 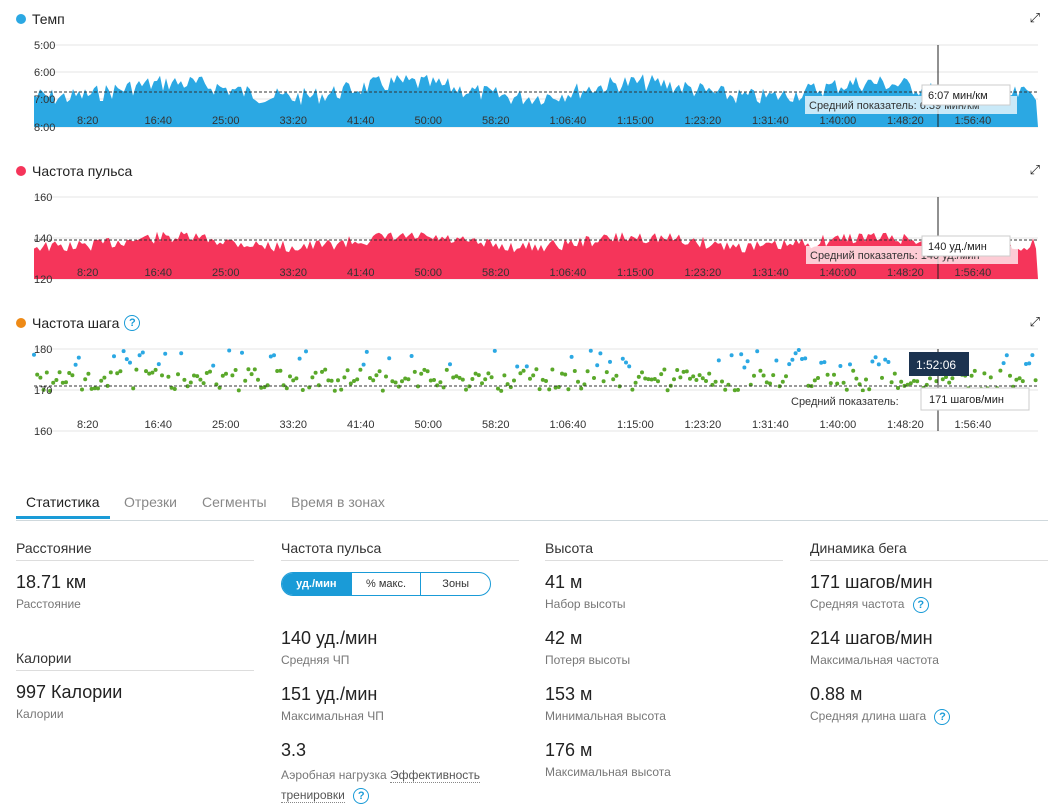 I want to click on tab-time-in-zones: Время в зонах, so click(x=338, y=502).